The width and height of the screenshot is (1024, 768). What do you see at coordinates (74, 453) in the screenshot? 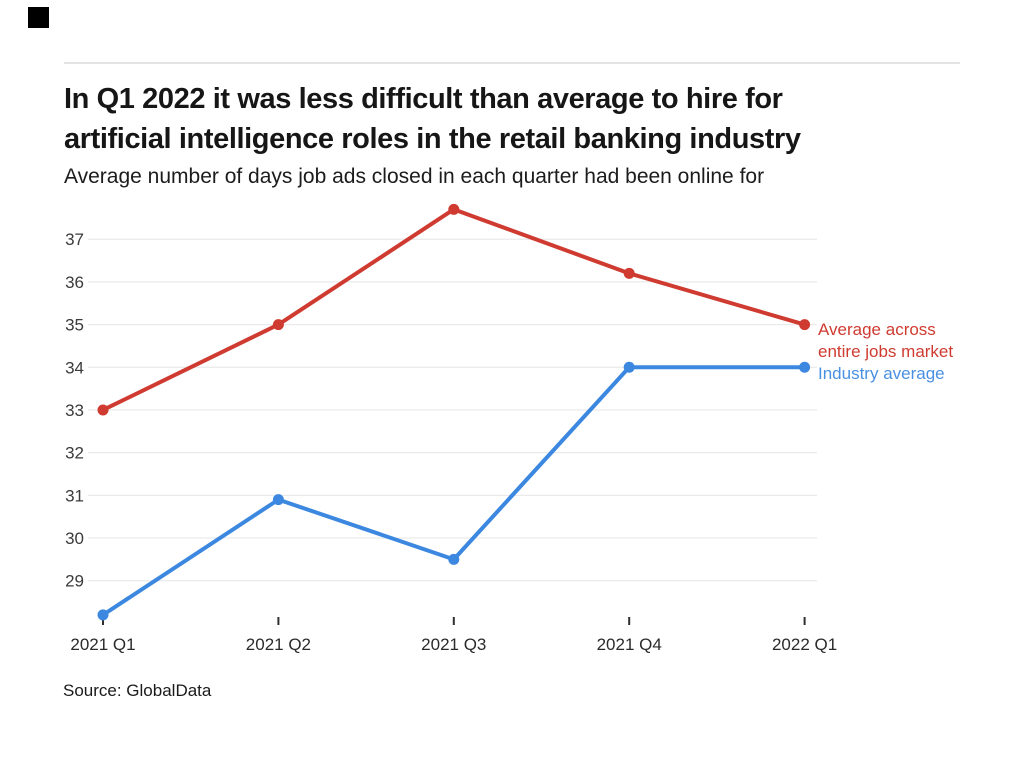
I see `y-axis-tick-label-32: 32` at bounding box center [74, 453].